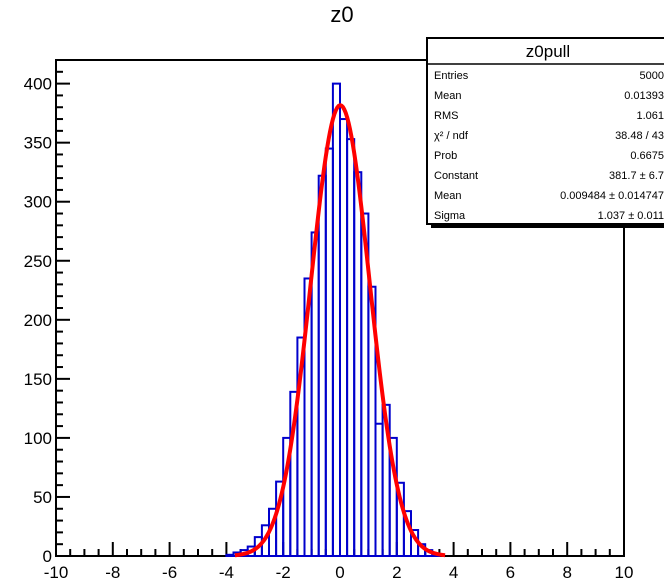 The image size is (664, 581). I want to click on x-tick-label: 10, so click(624, 572).